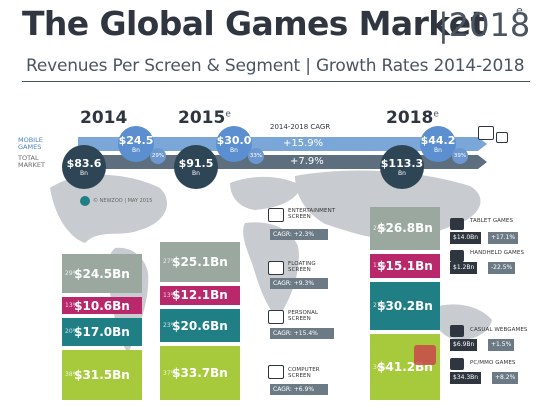  I want to click on bar-segment: 23% $20.6Bn, so click(200, 326).